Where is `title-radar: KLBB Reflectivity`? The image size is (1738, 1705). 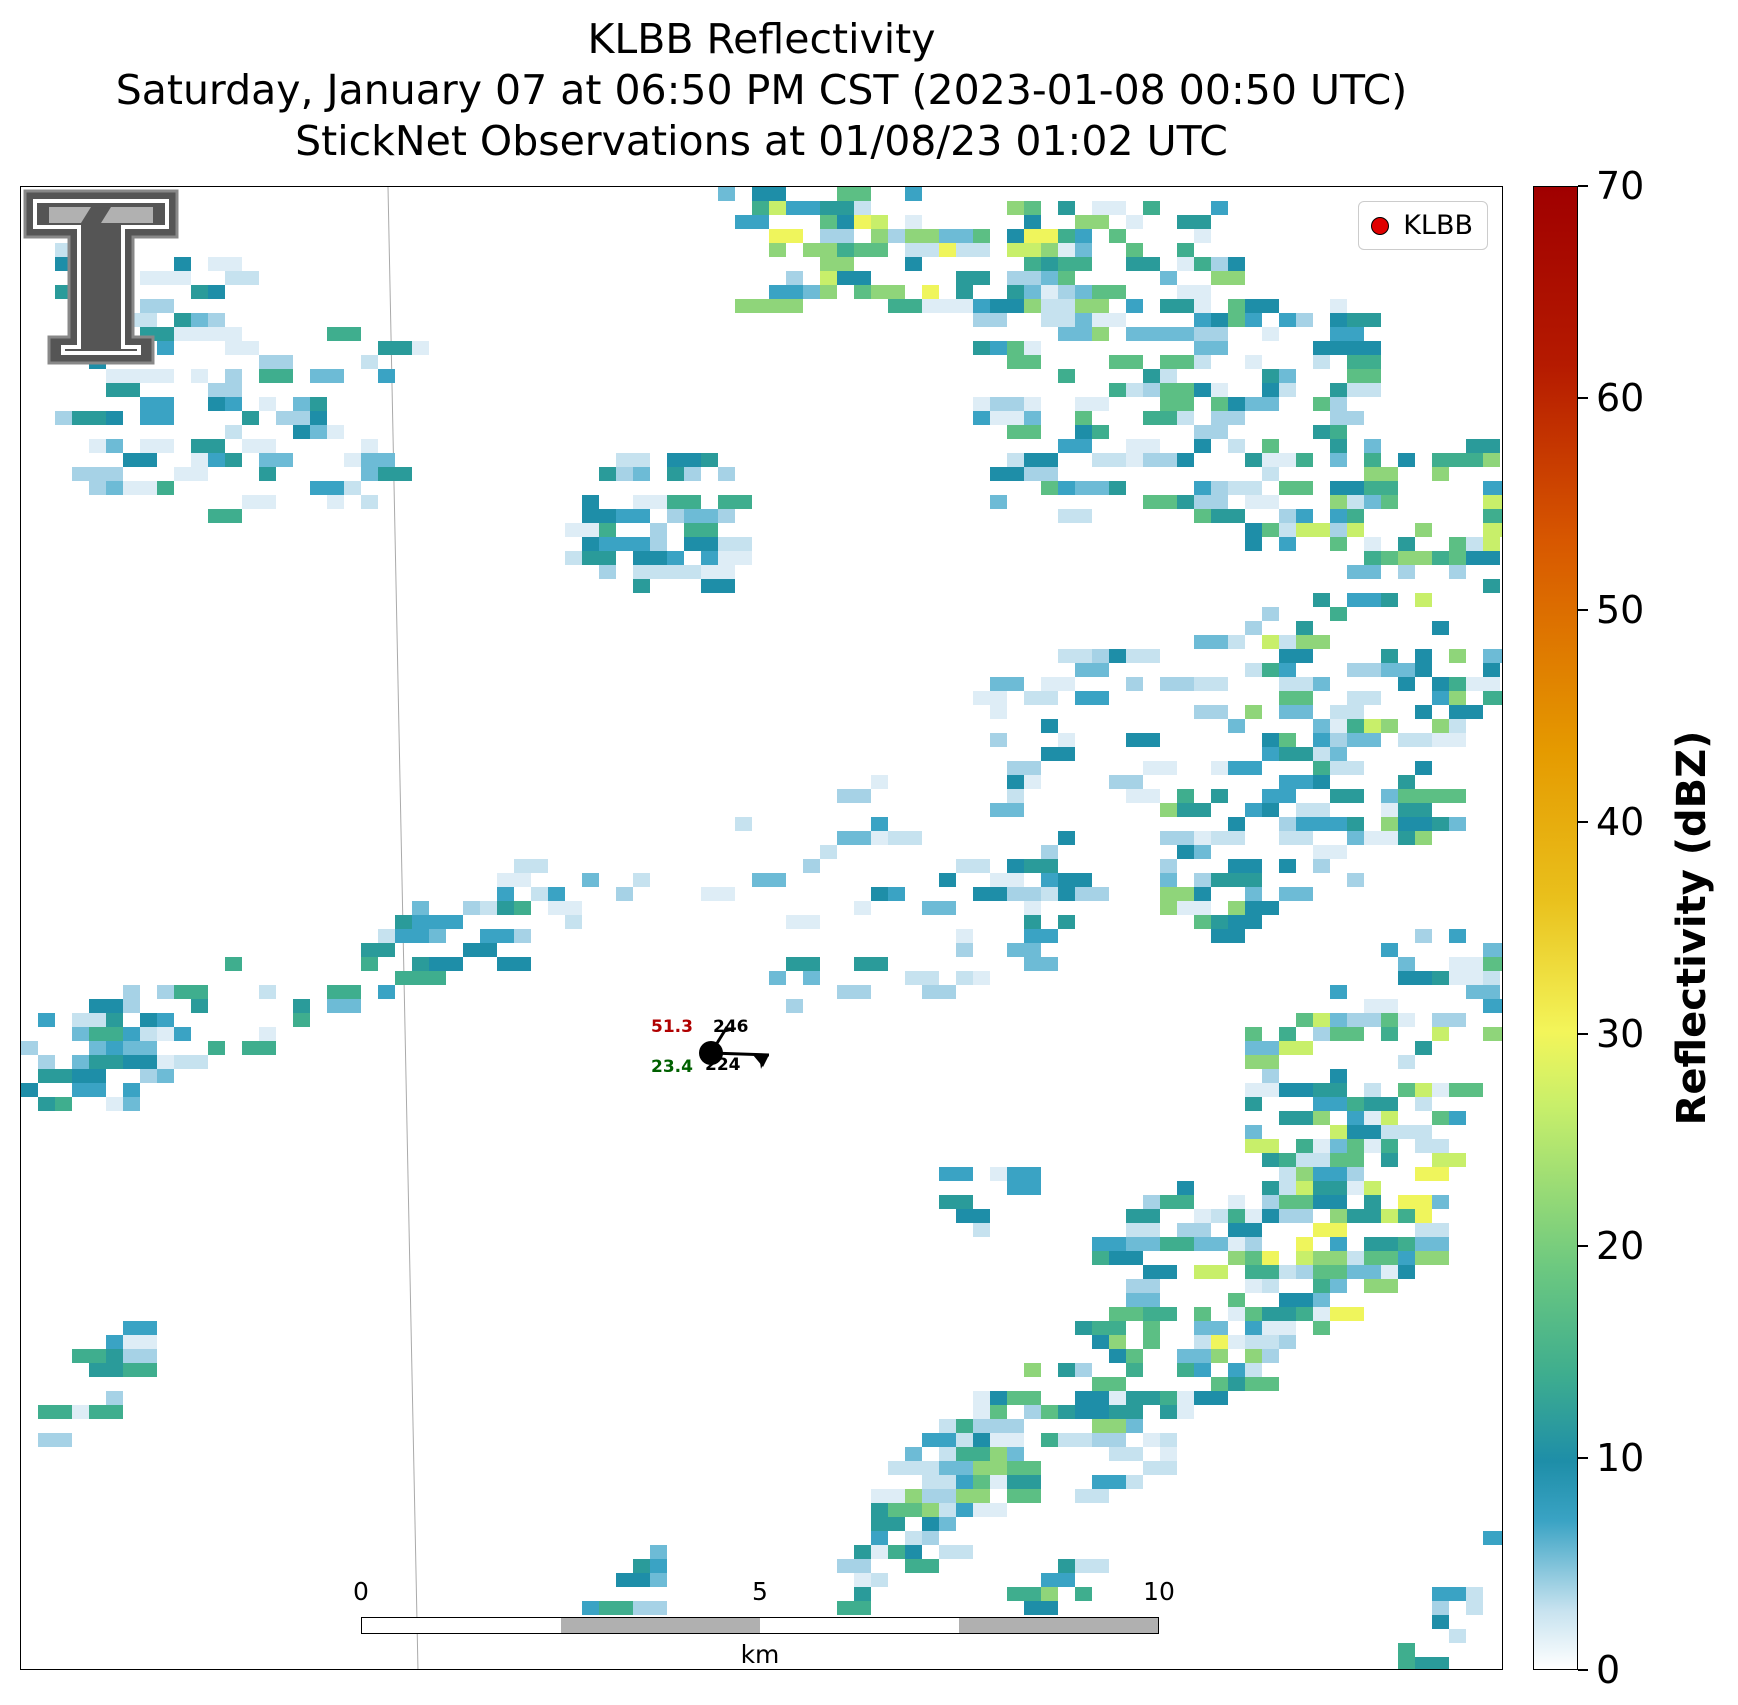 title-radar: KLBB Reflectivity is located at coordinates (761, 39).